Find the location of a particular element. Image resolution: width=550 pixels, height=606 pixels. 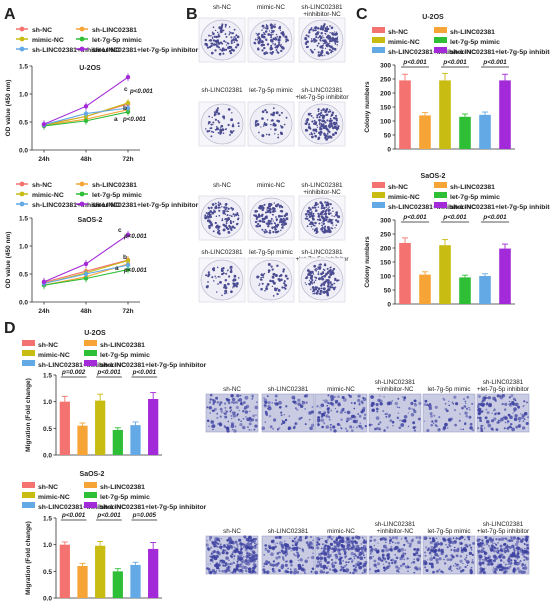

chart-c1-y-tick-label: 150 is located at coordinates (385, 108).